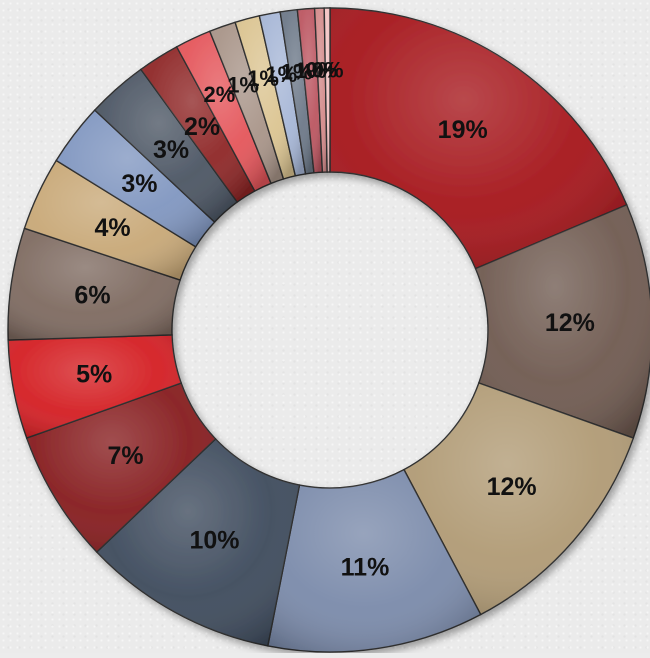 This screenshot has width=650, height=658. I want to click on slice-label: 4%, so click(113, 228).